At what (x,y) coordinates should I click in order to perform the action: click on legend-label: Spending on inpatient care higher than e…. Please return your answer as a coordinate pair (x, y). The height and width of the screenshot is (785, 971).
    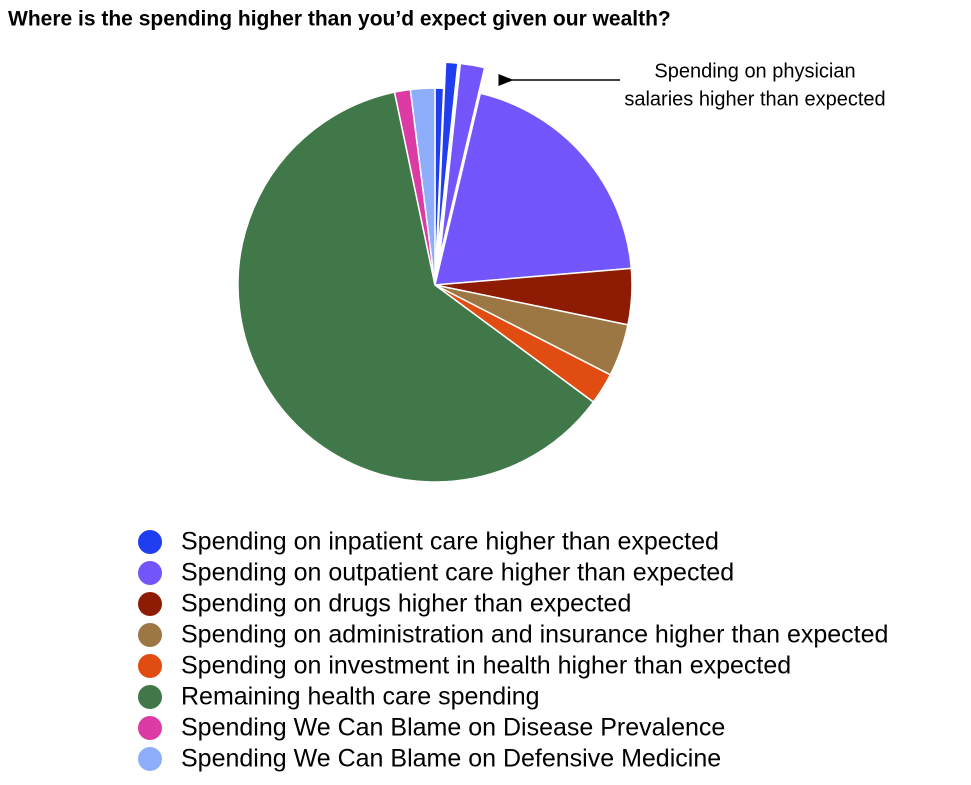
    Looking at the image, I should click on (450, 542).